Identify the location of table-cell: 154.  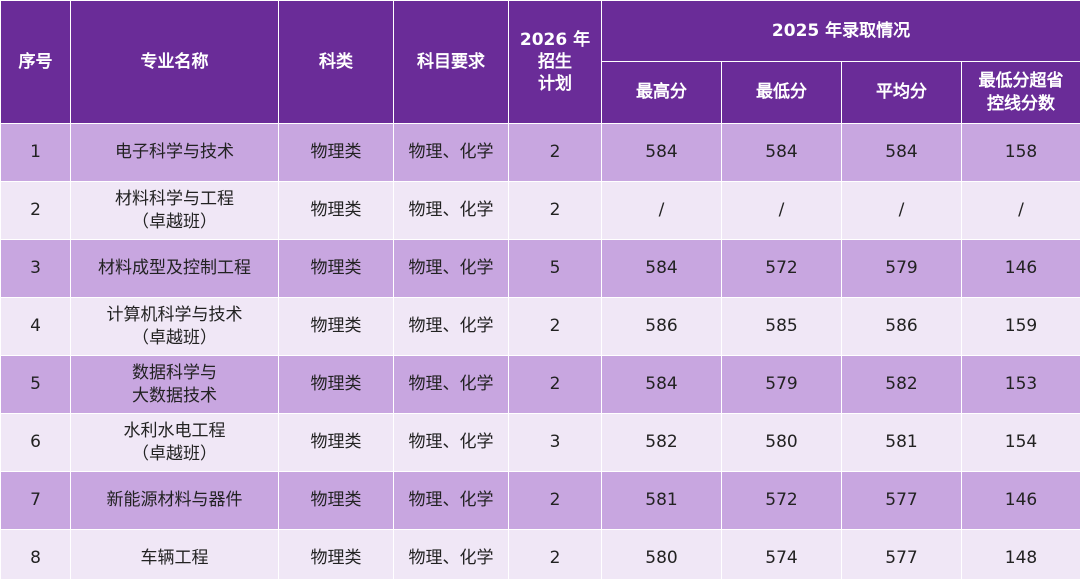
(1020, 442).